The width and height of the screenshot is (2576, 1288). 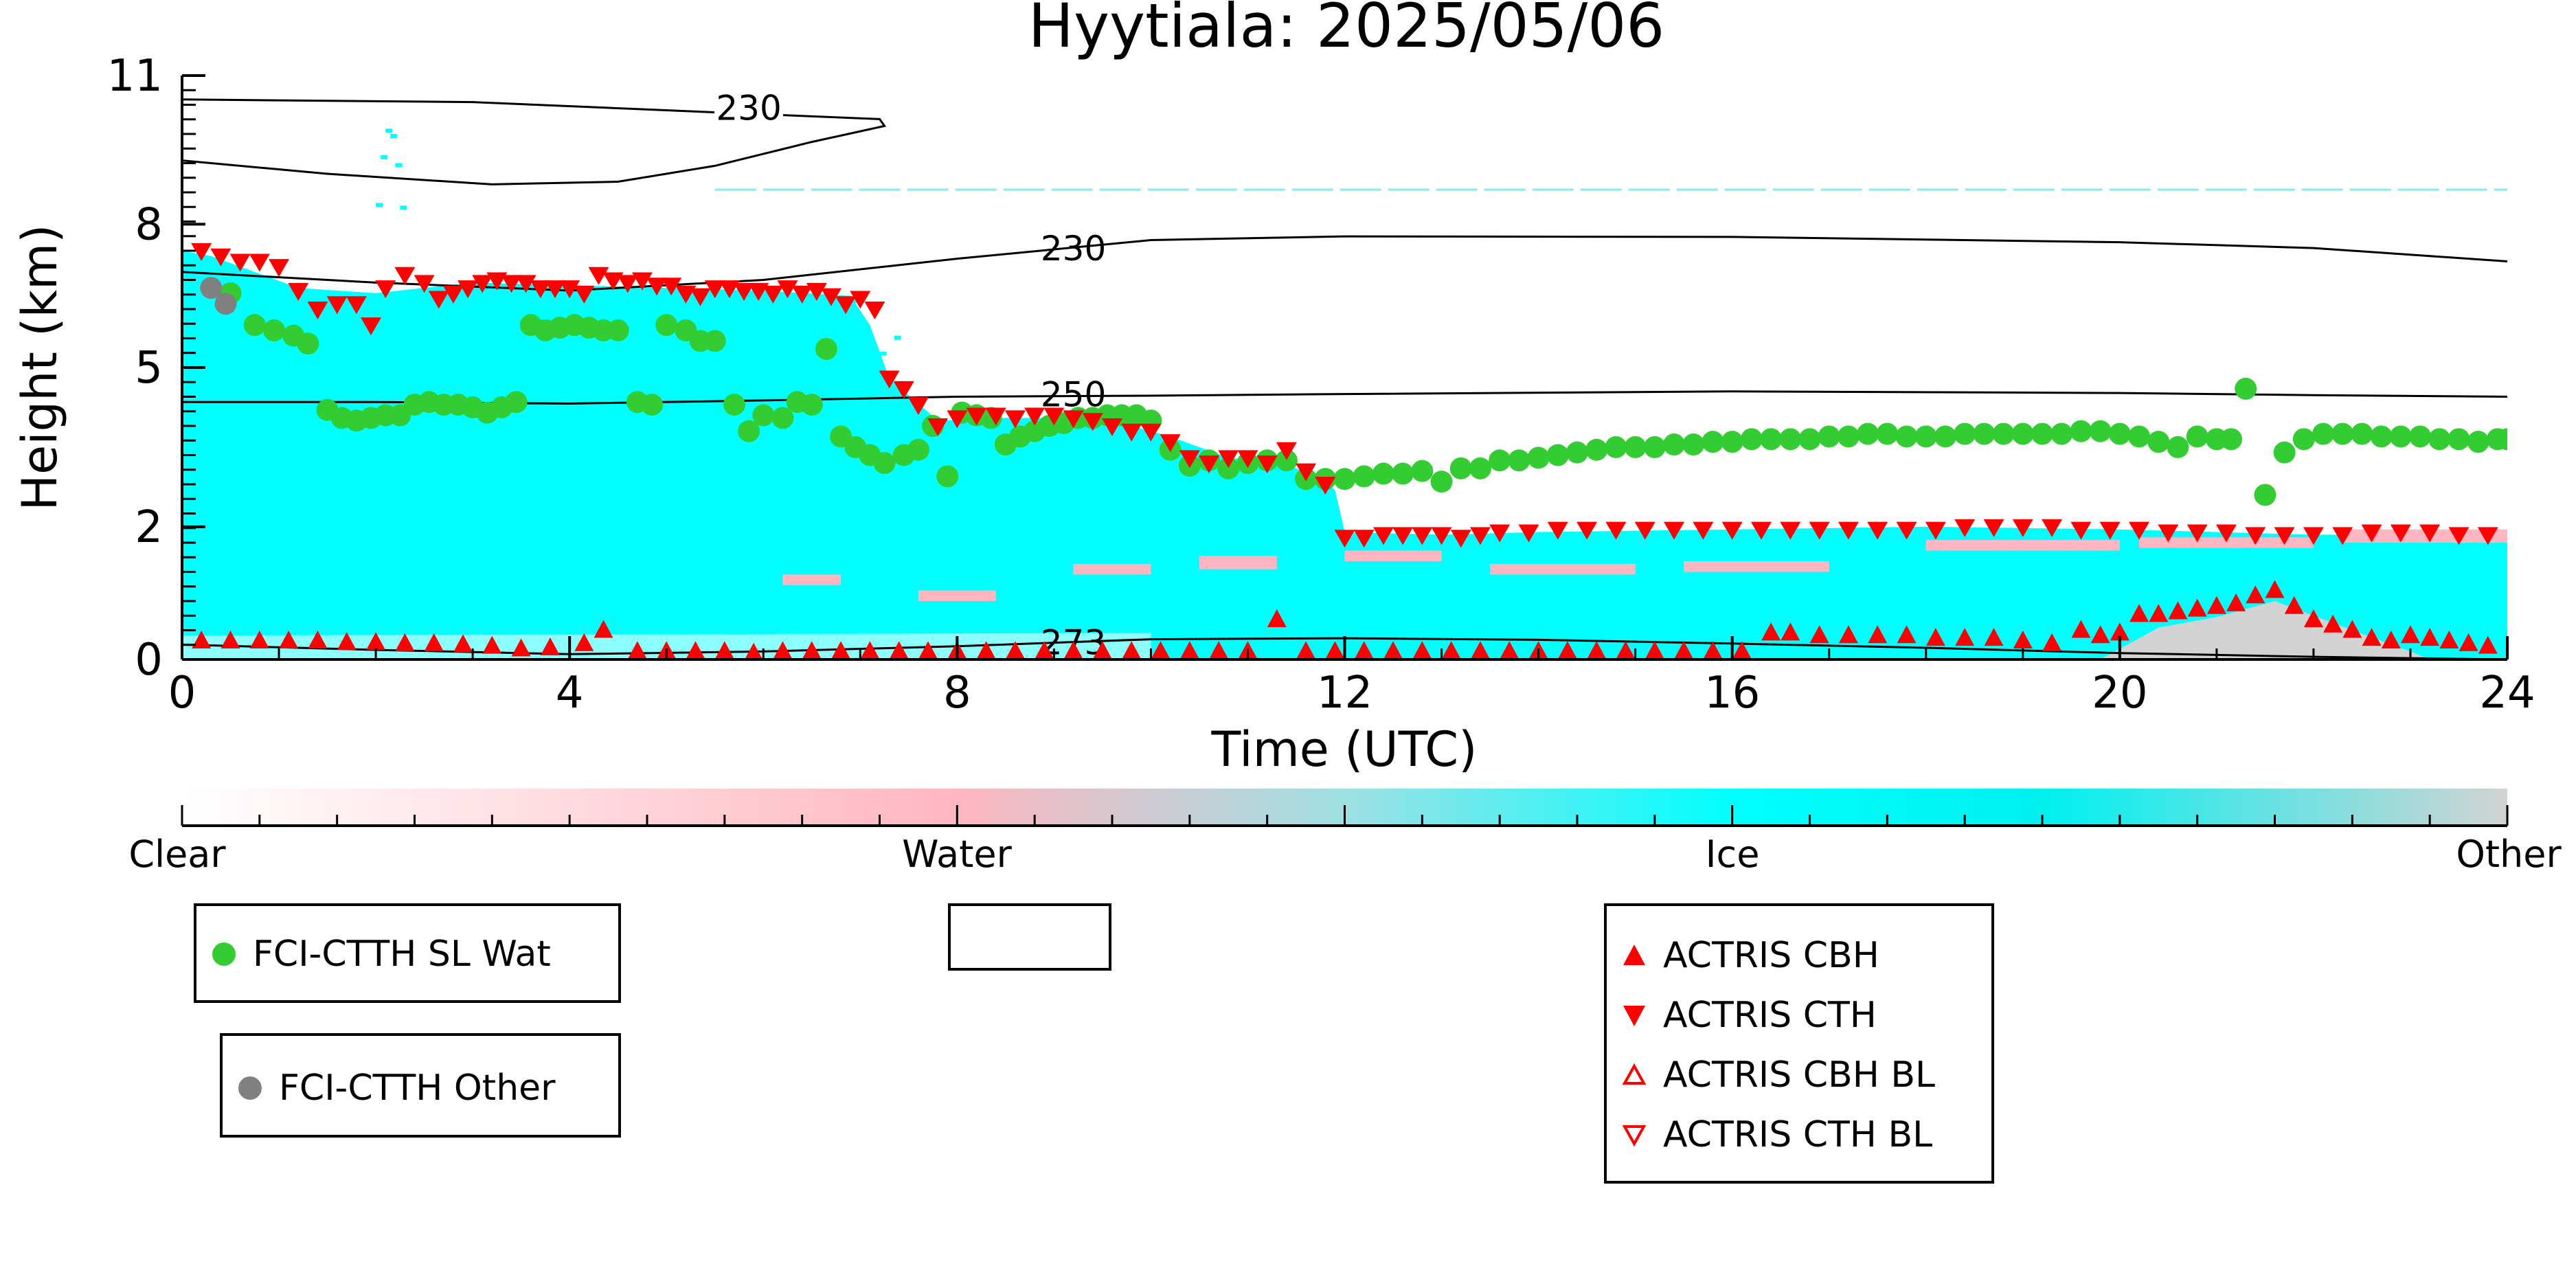 I want to click on series-fci-ctth-other, so click(x=218, y=296).